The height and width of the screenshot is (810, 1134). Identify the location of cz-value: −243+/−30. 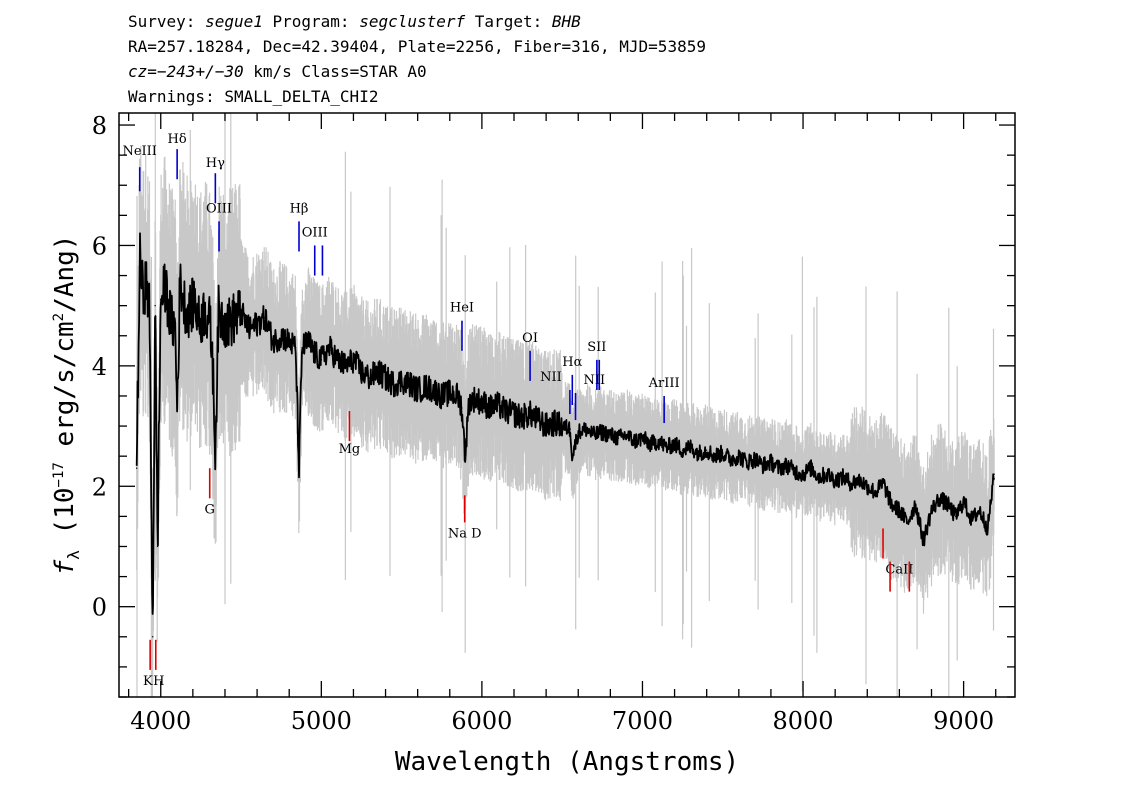
(200, 71).